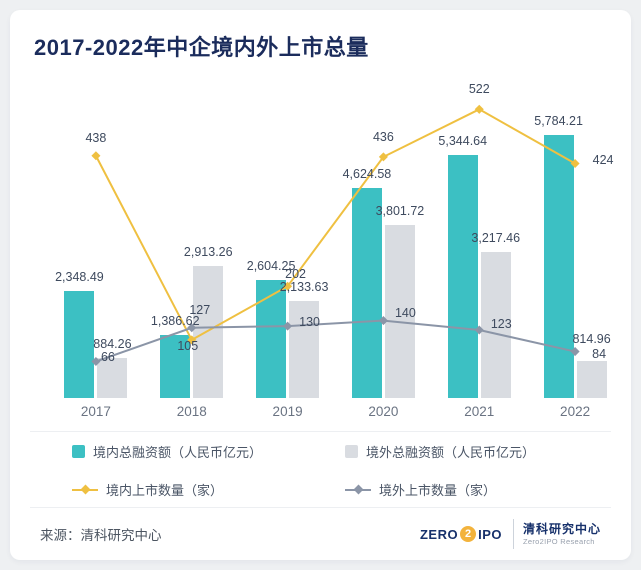 The width and height of the screenshot is (641, 570). Describe the element at coordinates (78, 451) in the screenshot. I see `domestic-financing-swatch-icon` at that location.